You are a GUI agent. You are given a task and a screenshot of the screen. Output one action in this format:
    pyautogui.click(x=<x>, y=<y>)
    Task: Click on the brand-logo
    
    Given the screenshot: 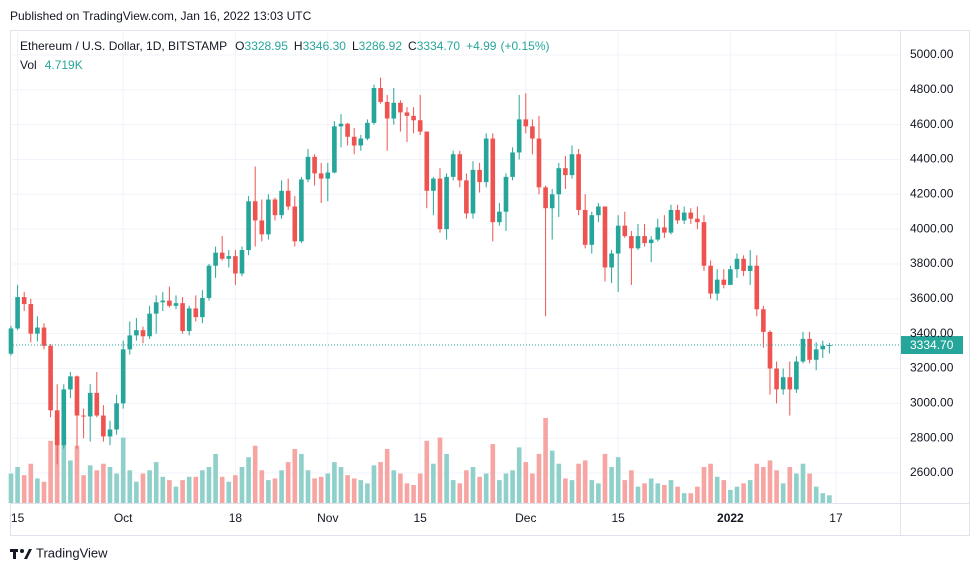 What is the action you would take?
    pyautogui.click(x=21, y=554)
    